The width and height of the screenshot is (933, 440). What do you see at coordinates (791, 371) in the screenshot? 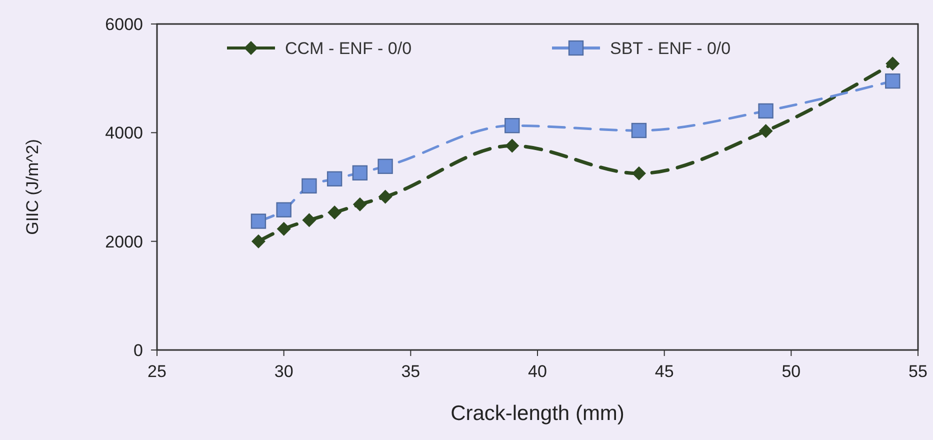
I see `x-tick-label: 50` at bounding box center [791, 371].